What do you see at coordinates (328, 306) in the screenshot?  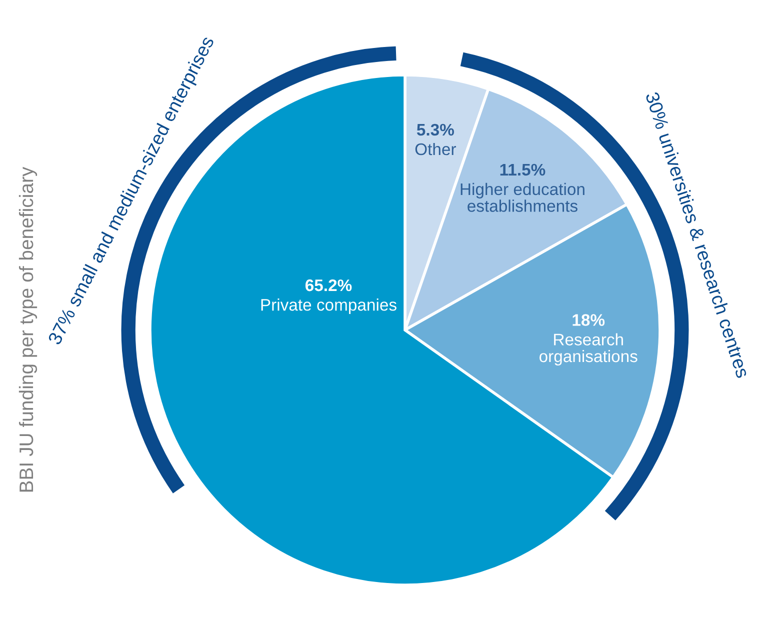 I see `slice-label: Private companies` at bounding box center [328, 306].